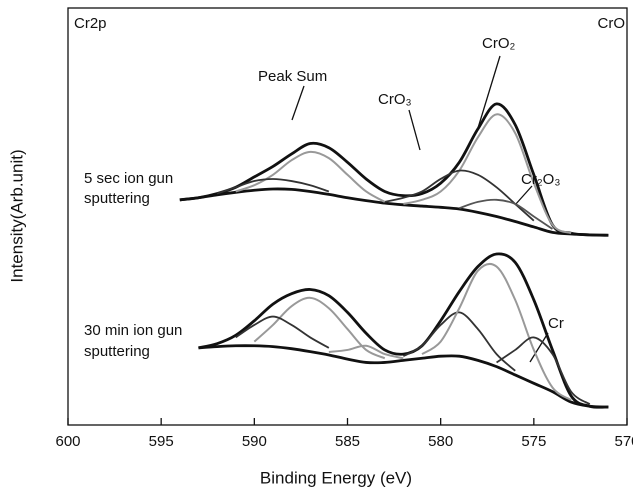 Image resolution: width=633 pixels, height=497 pixels. What do you see at coordinates (128, 178) in the screenshot?
I see `annotation: 5 sec ion gun` at bounding box center [128, 178].